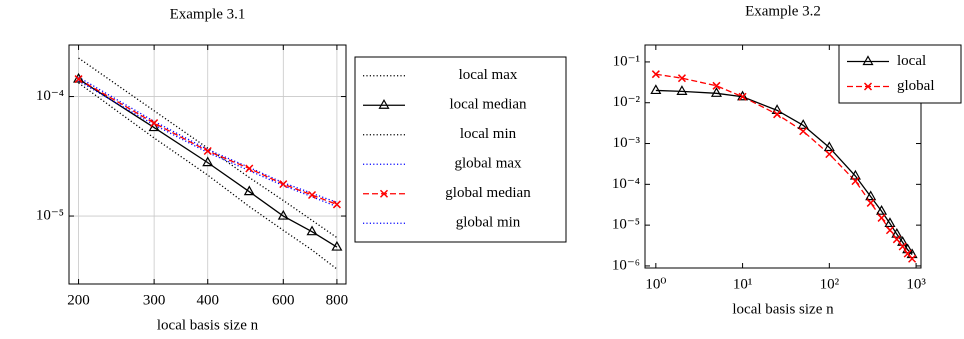  I want to click on legend-label: global max, so click(488, 164).